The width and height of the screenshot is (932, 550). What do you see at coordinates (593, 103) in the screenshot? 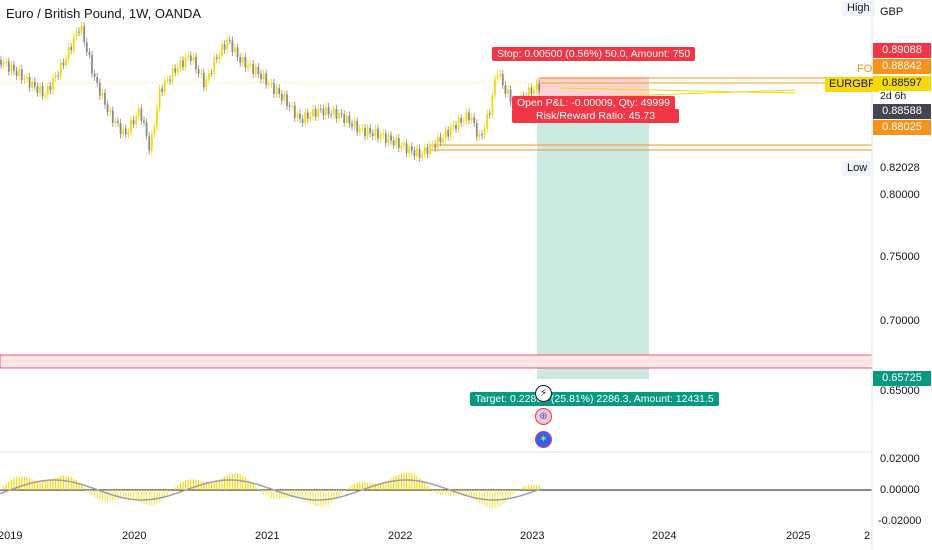
I see `pnl-label: Open P&L: -0.00009, Qty: 49999` at bounding box center [593, 103].